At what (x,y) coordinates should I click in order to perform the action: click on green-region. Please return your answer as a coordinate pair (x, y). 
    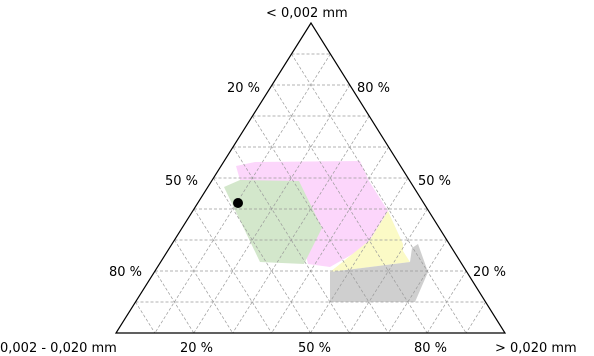
    Looking at the image, I should click on (273, 222).